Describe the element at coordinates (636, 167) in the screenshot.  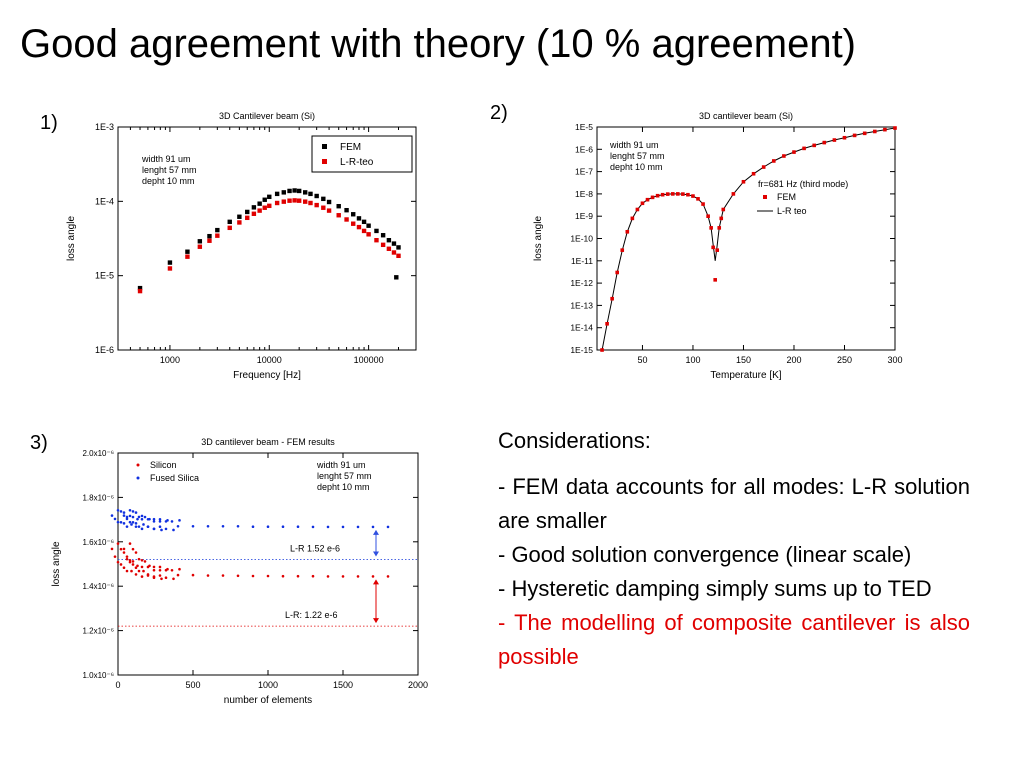
I see `parameter-annotation: depht 10 mm` at that location.